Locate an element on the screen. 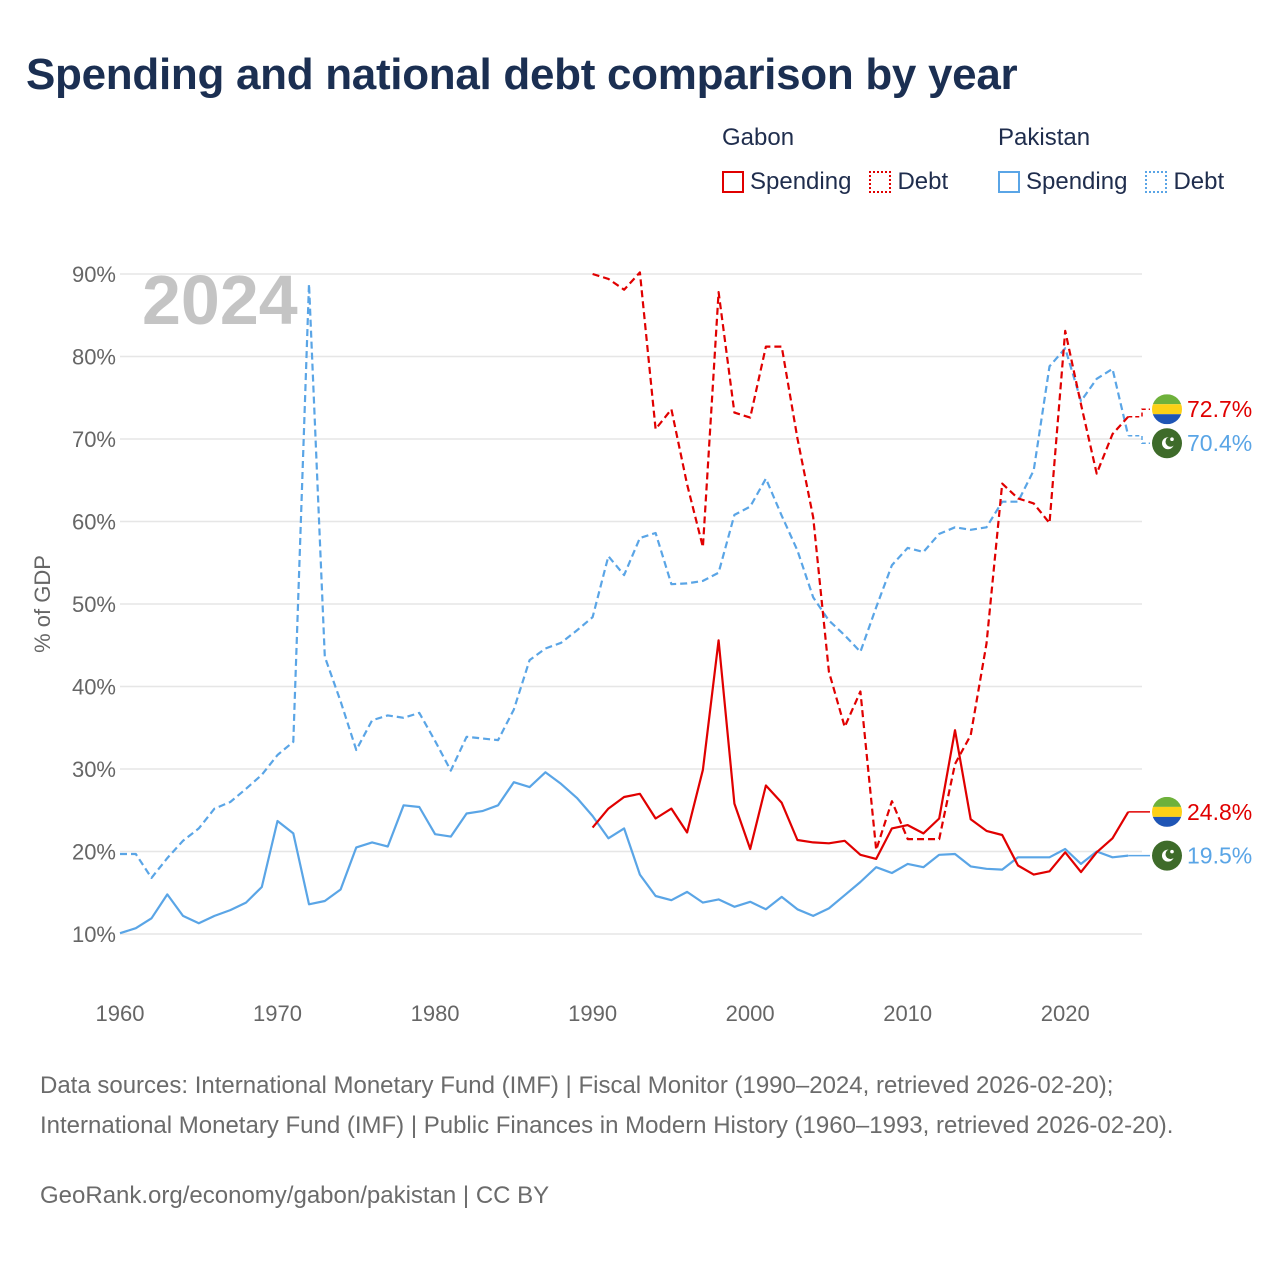 Image resolution: width=1280 pixels, height=1280 pixels. legend-item-pakistan-debt: Debt is located at coordinates (1184, 182).